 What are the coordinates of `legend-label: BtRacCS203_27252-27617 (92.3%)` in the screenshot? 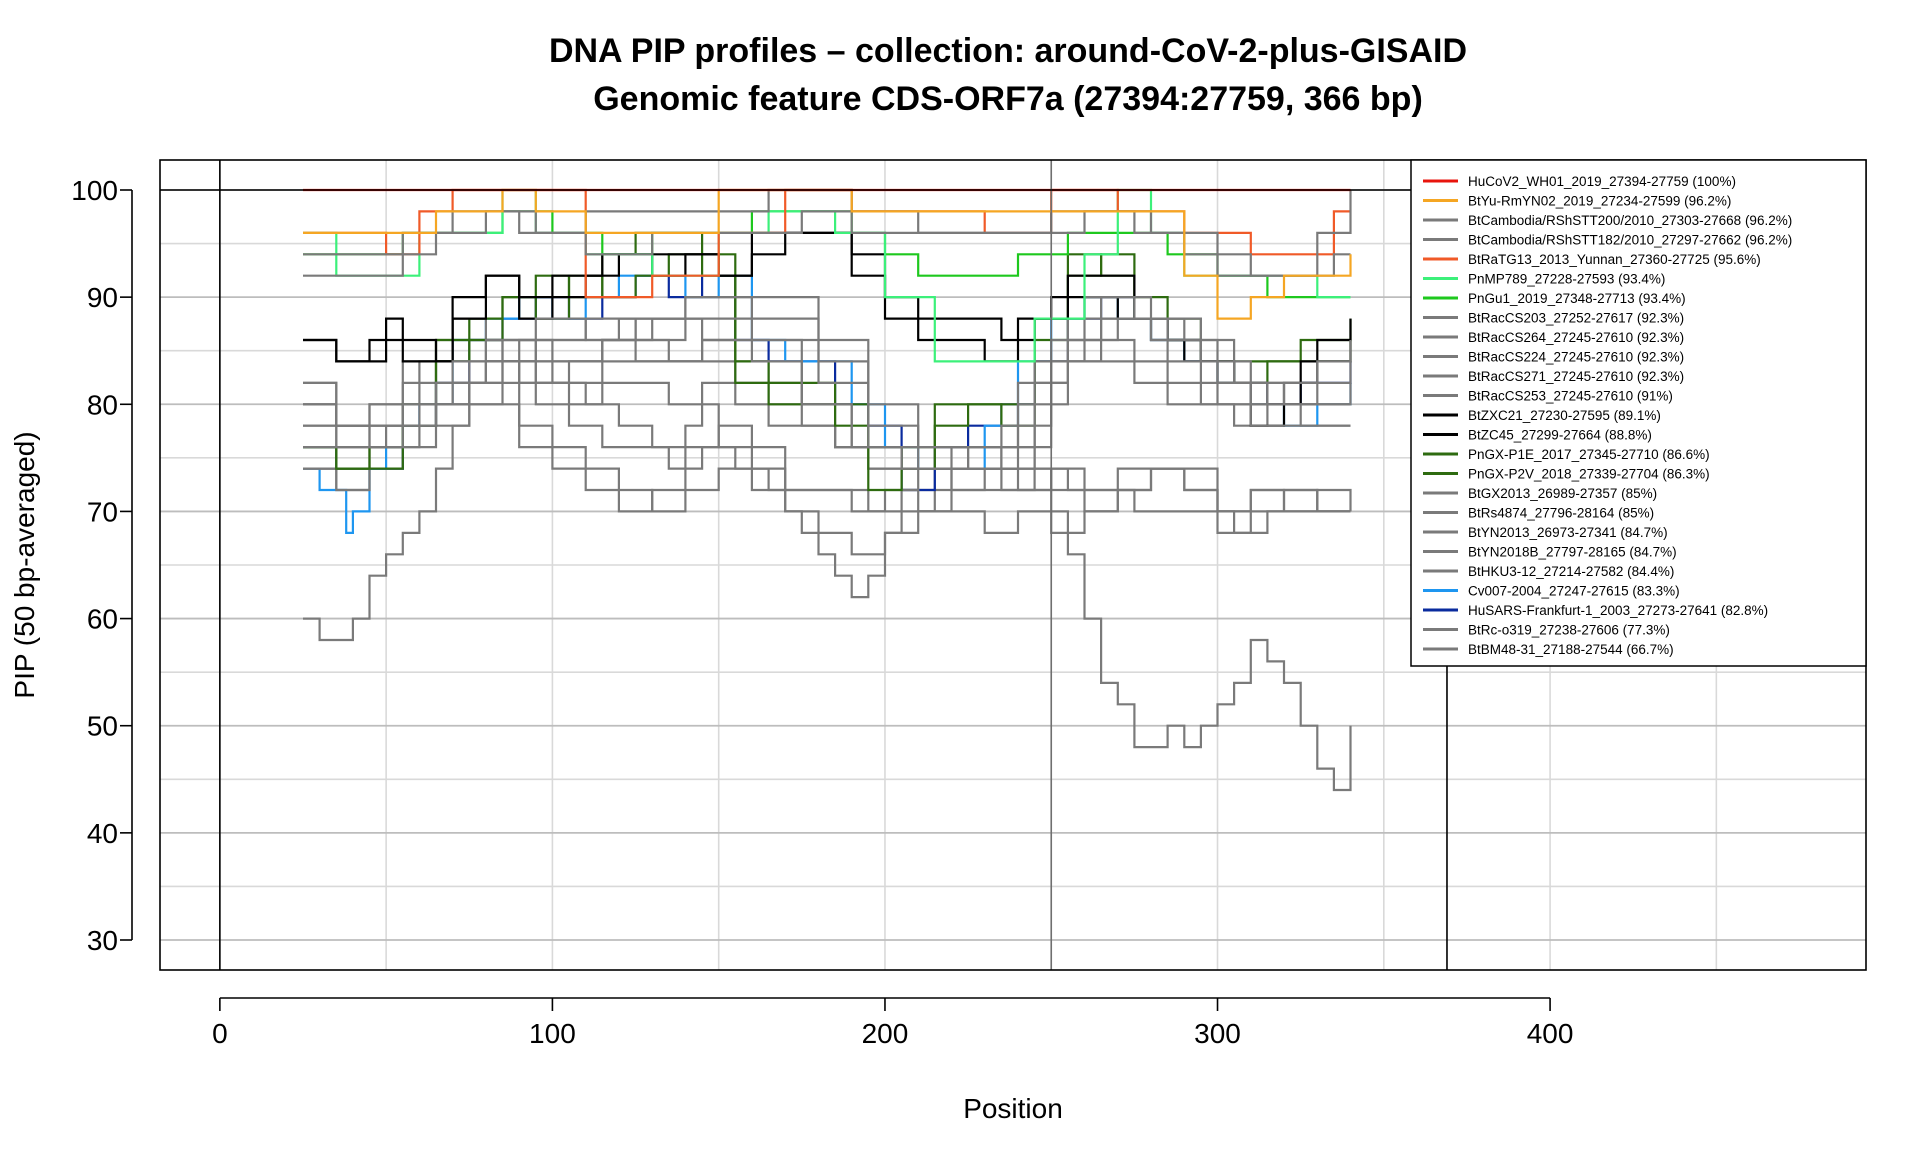 It's located at (1576, 318).